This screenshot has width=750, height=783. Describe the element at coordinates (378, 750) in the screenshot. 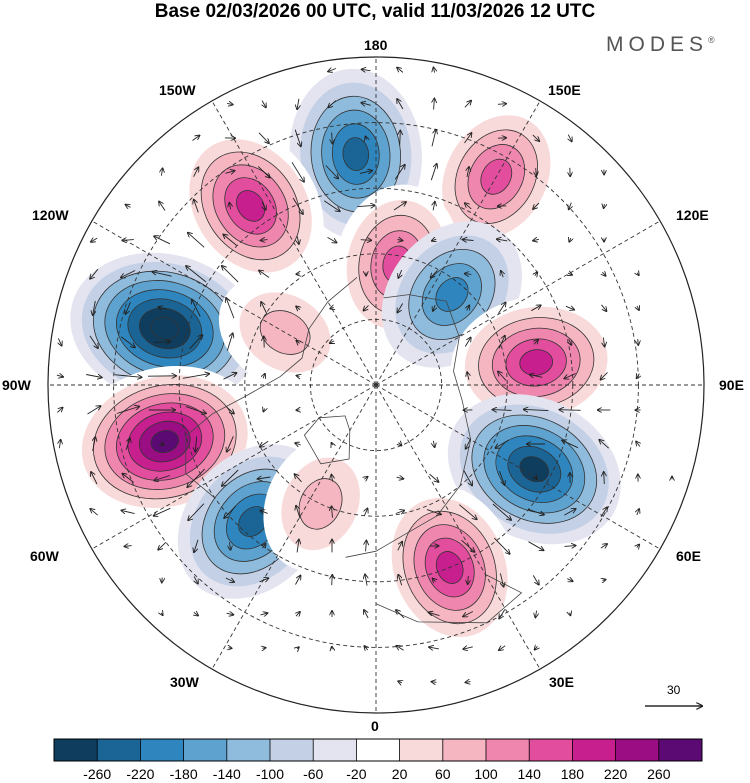

I see `colorbar-frame` at that location.